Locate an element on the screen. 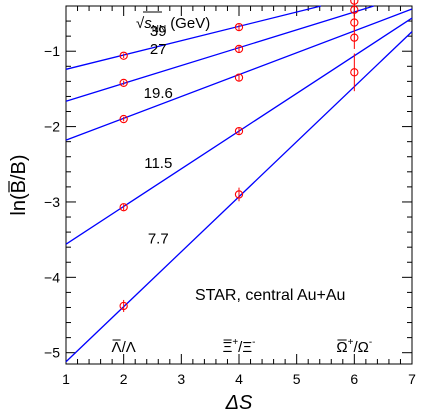  y-tick-label: −5 is located at coordinates (52, 353).